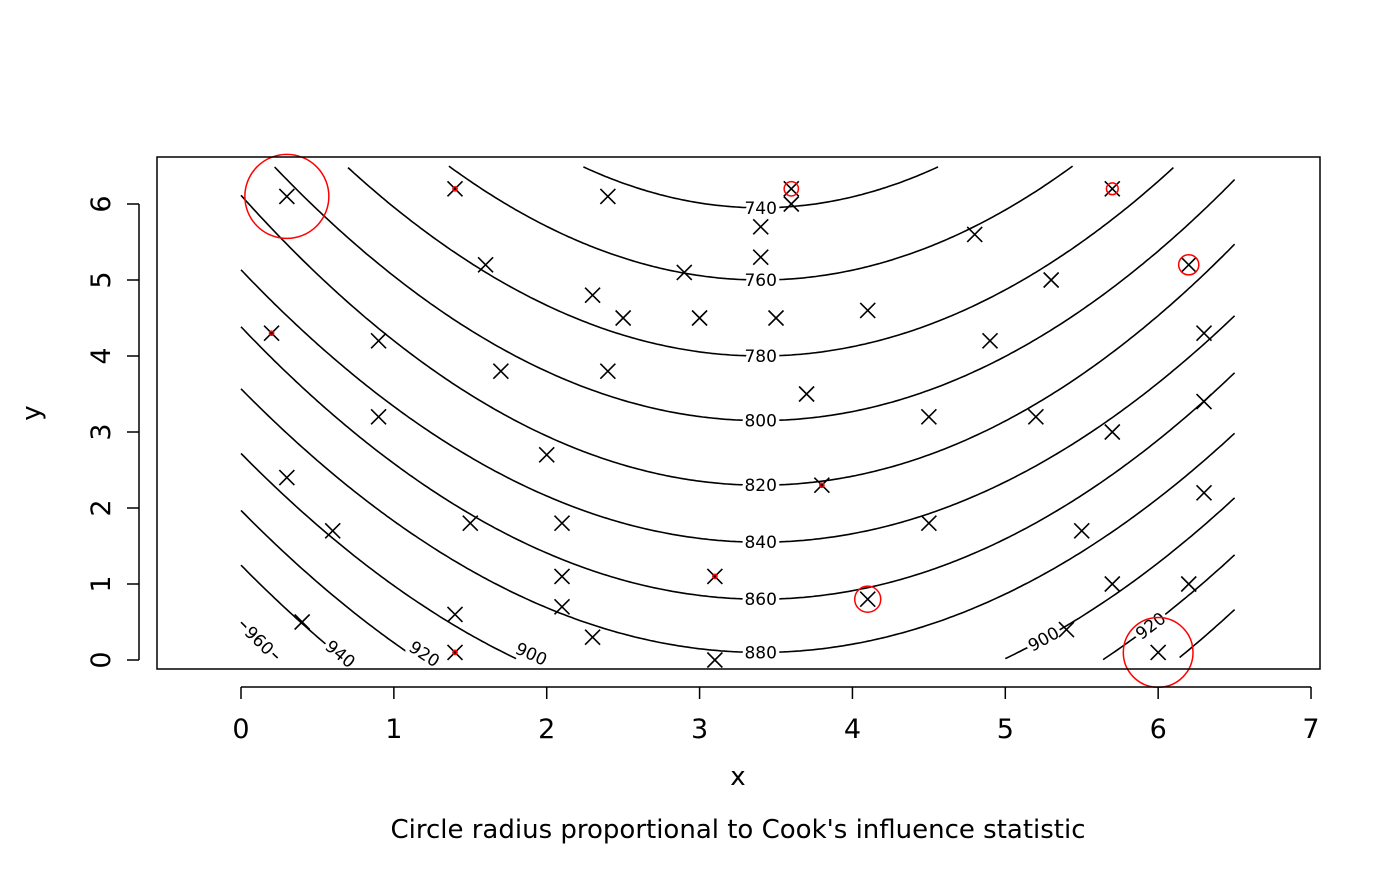 The width and height of the screenshot is (1400, 870). I want to click on y-tick-label: 1, so click(101, 583).